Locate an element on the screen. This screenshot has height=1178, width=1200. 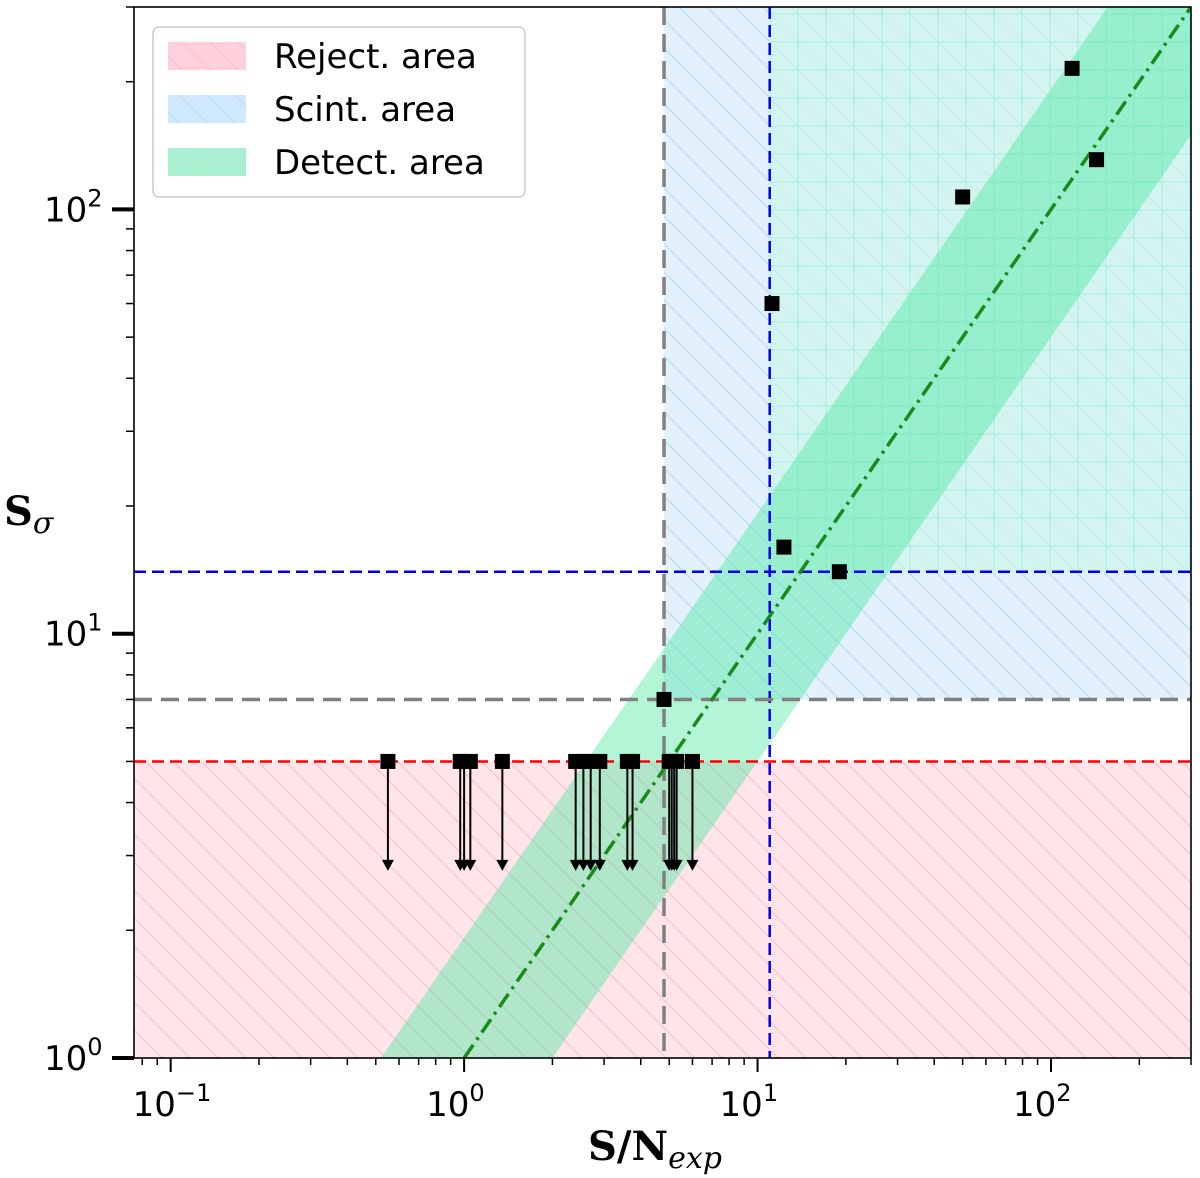
x-tick-label-base-2: 10 is located at coordinates (741, 1105).